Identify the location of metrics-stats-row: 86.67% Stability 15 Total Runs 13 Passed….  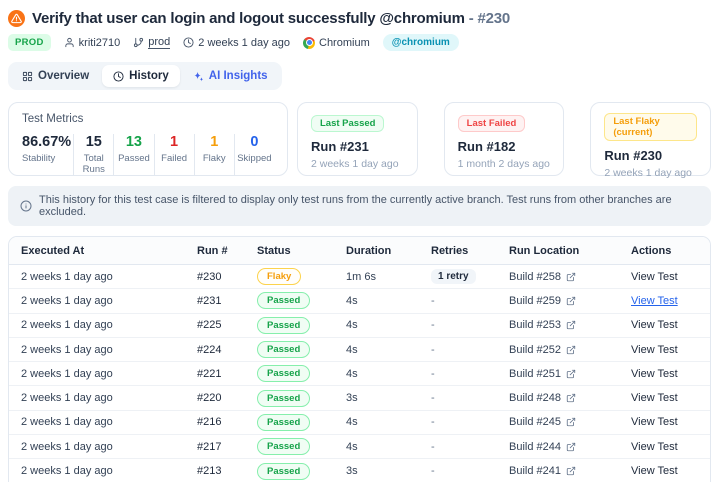
(148, 154).